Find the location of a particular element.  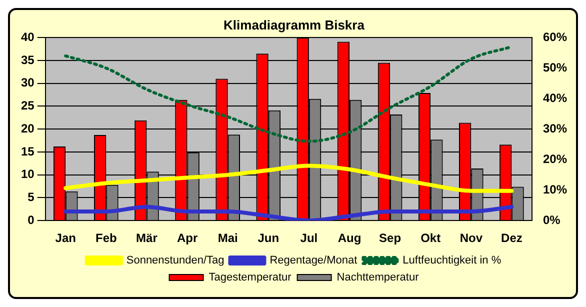

y-tick-label: 35 is located at coordinates (27, 59).